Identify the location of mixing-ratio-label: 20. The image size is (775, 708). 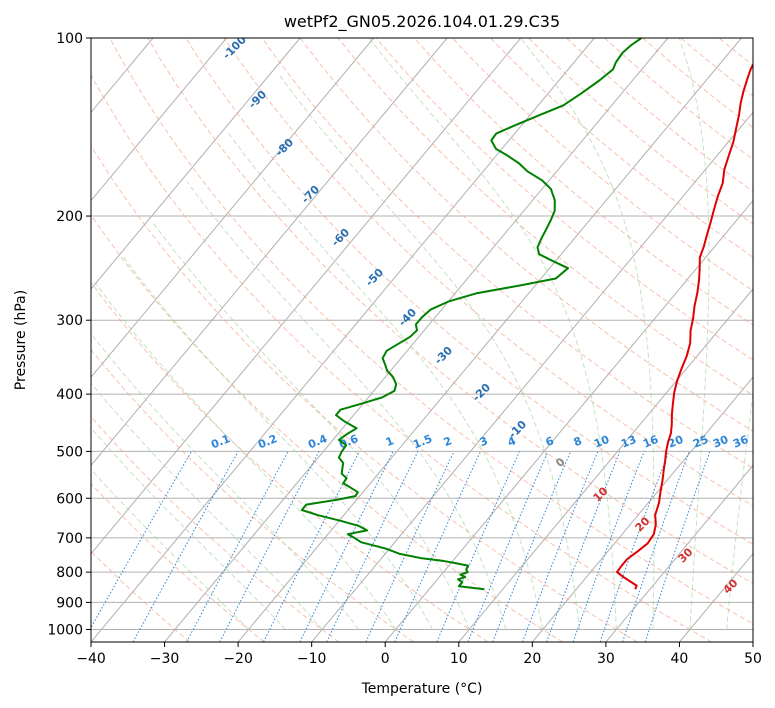
(675, 442).